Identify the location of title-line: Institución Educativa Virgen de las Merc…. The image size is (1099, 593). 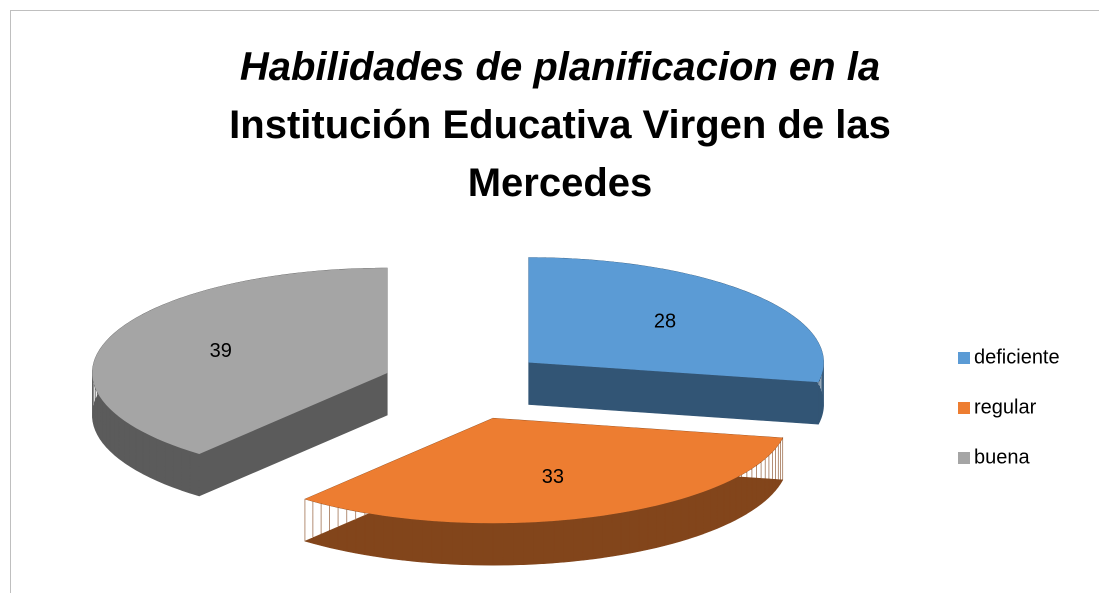
(560, 154).